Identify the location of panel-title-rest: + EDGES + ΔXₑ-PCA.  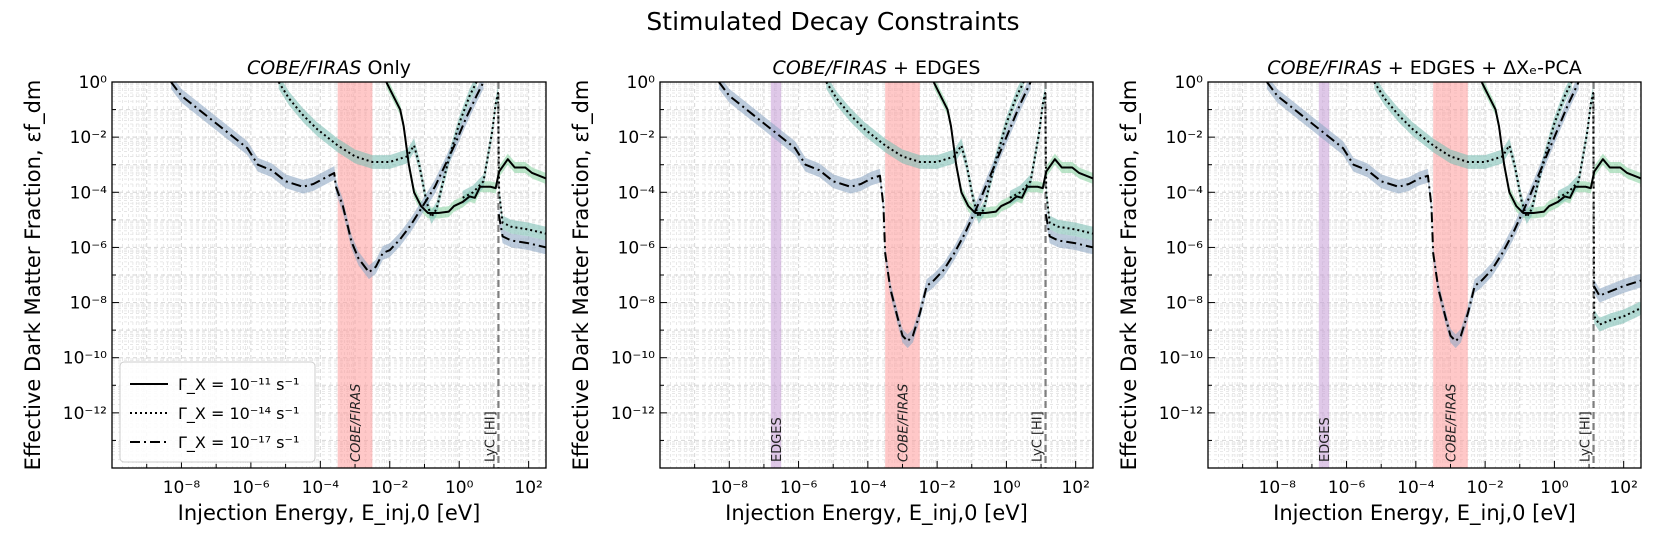
(1482, 68).